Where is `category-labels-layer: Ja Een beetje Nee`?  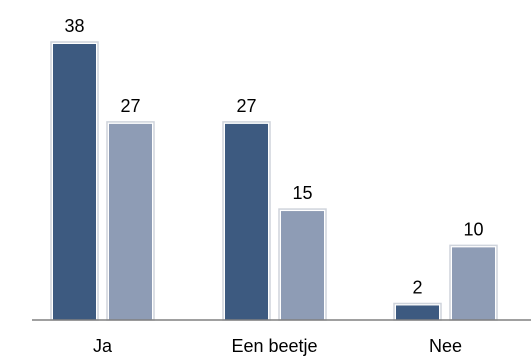 category-labels-layer: Ja Een beetje Nee is located at coordinates (277, 346).